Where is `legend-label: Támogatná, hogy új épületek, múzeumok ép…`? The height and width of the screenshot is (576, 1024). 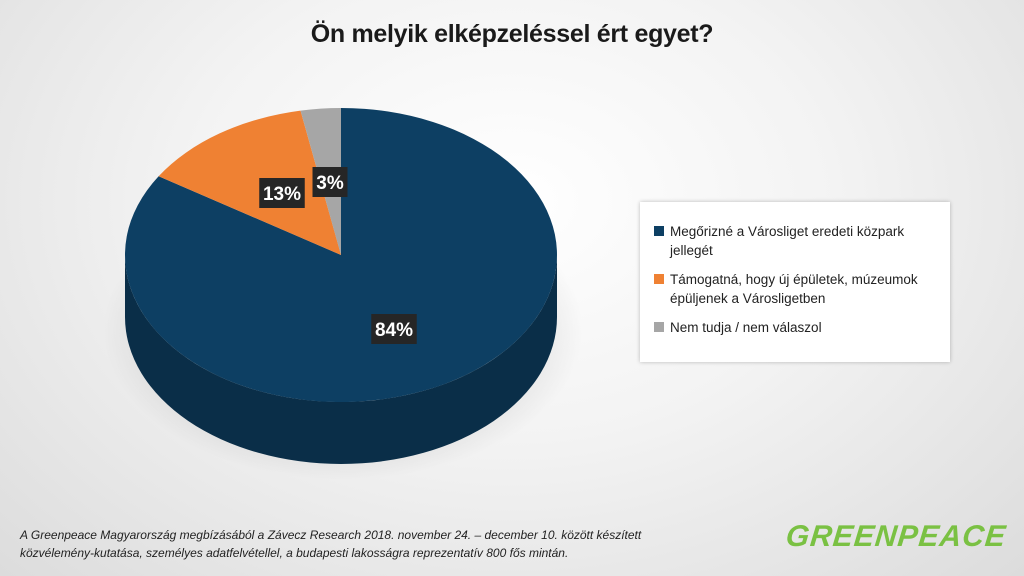 legend-label: Támogatná, hogy új épületek, múzeumok ép… is located at coordinates (794, 289).